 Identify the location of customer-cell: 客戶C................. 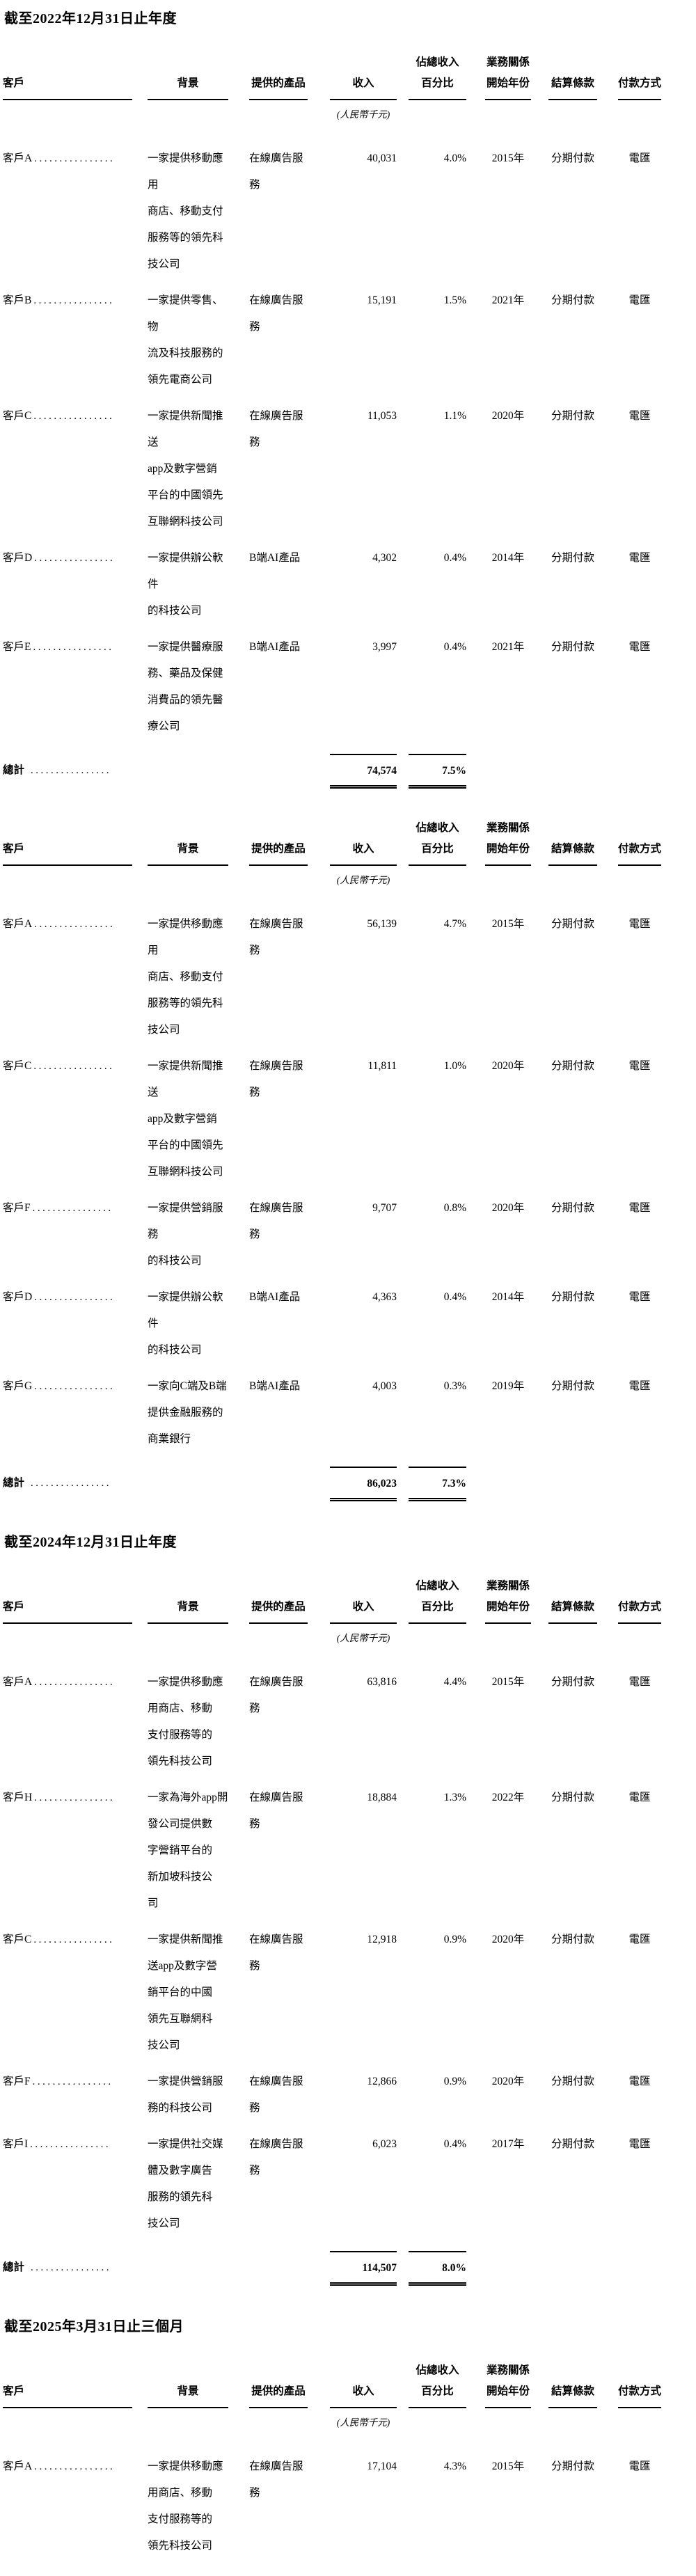
(71, 1940).